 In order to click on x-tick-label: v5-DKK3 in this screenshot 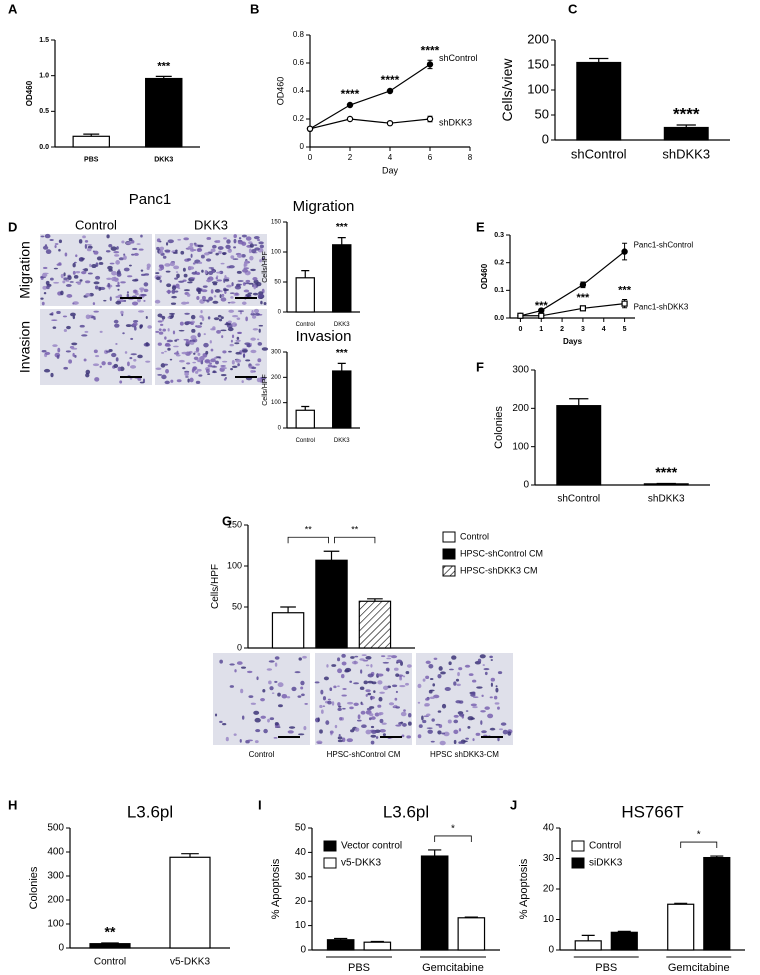, I will do `click(190, 962)`.